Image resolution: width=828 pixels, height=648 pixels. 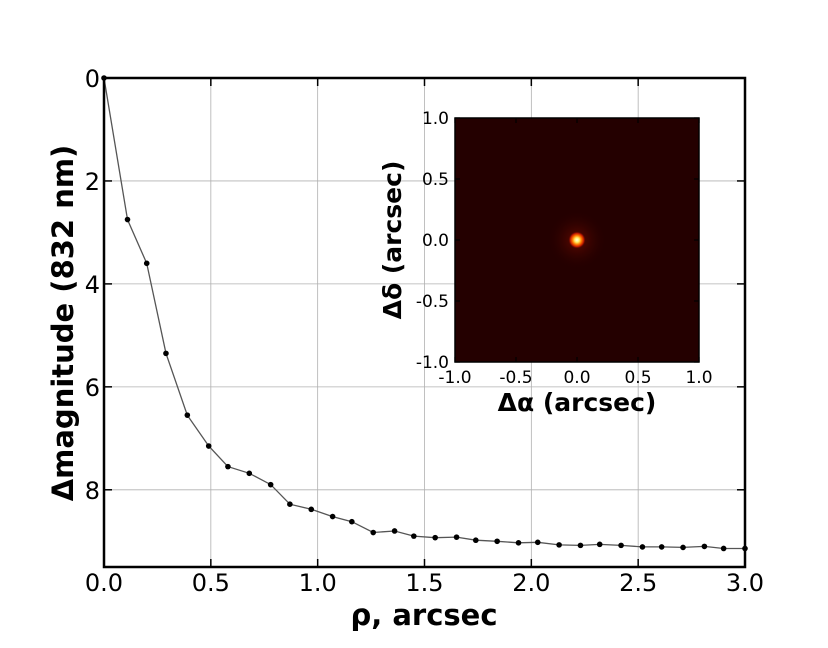 What do you see at coordinates (432, 302) in the screenshot?
I see `inset-y-tick-label: -0.5` at bounding box center [432, 302].